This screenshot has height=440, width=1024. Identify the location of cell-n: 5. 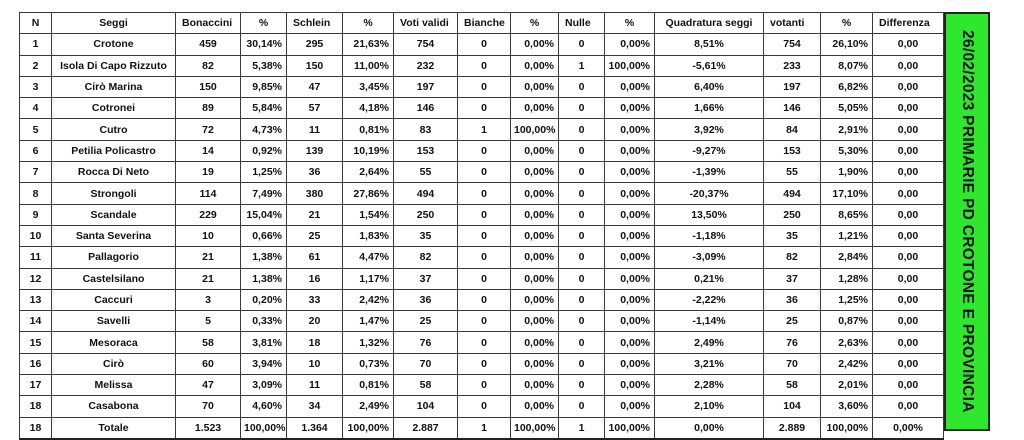
(35, 129).